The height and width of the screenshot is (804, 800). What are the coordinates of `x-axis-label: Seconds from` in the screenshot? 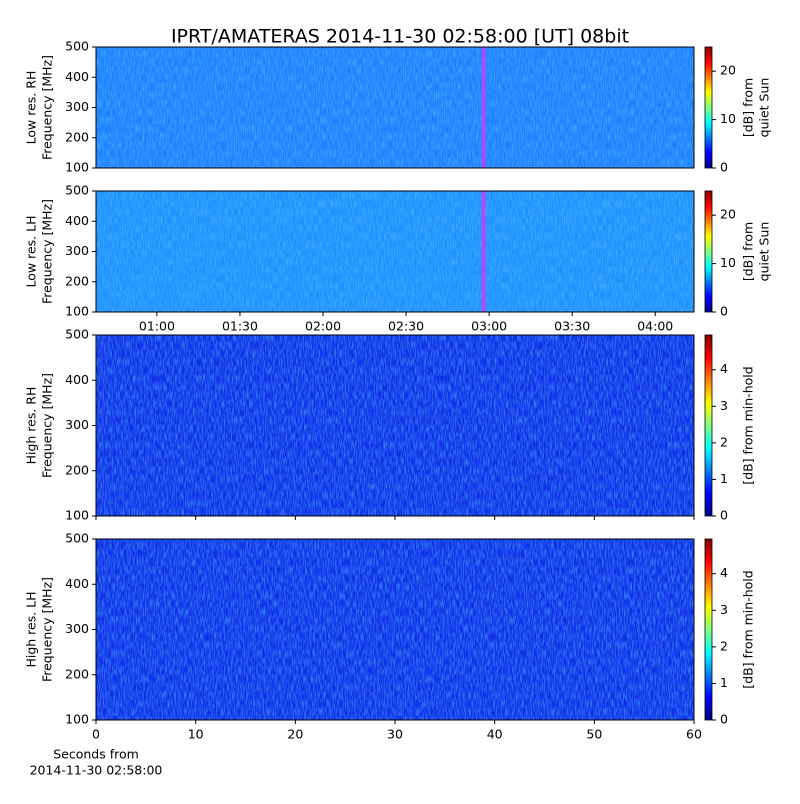 It's located at (96, 754).